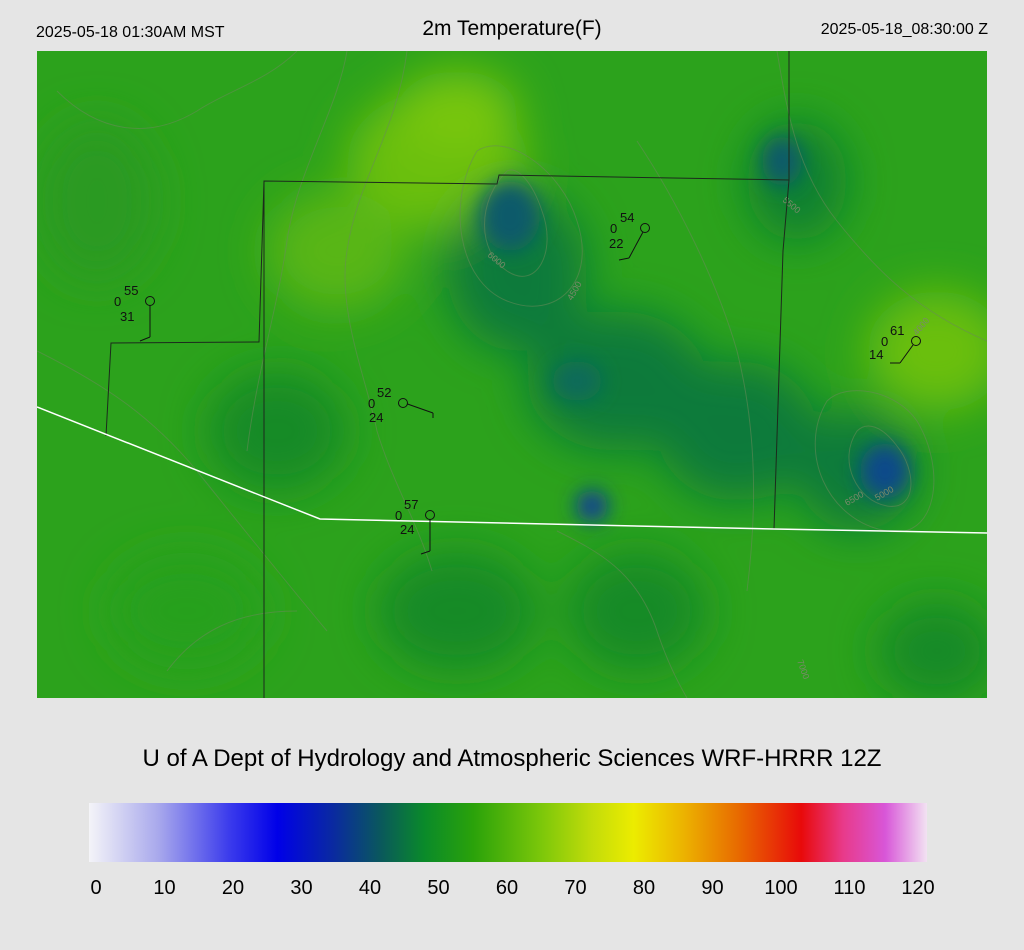 The height and width of the screenshot is (950, 1024). I want to click on colorbar-tick-label: 60, so click(507, 888).